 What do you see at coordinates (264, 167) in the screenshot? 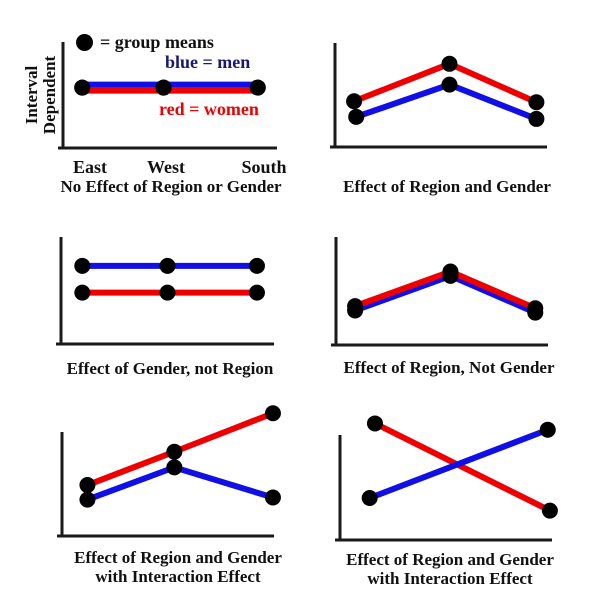
I see `x-label-south: South` at bounding box center [264, 167].